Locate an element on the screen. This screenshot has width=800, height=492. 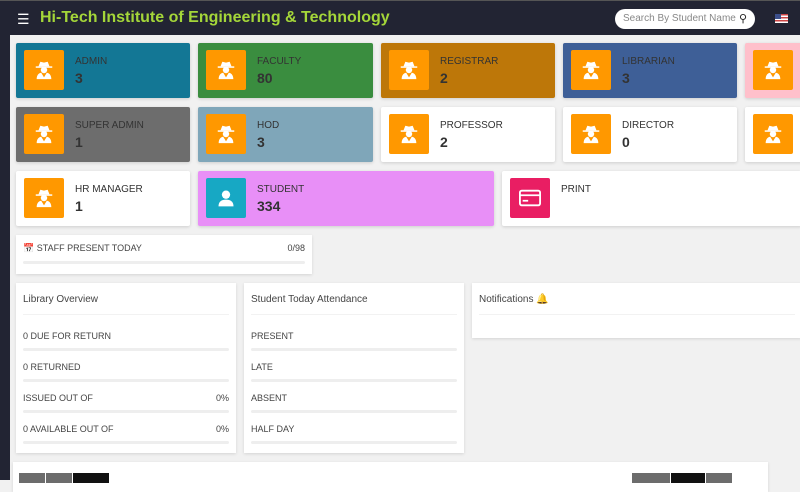
row-label: 0 AVAILABLE OUT OF is located at coordinates (68, 429).